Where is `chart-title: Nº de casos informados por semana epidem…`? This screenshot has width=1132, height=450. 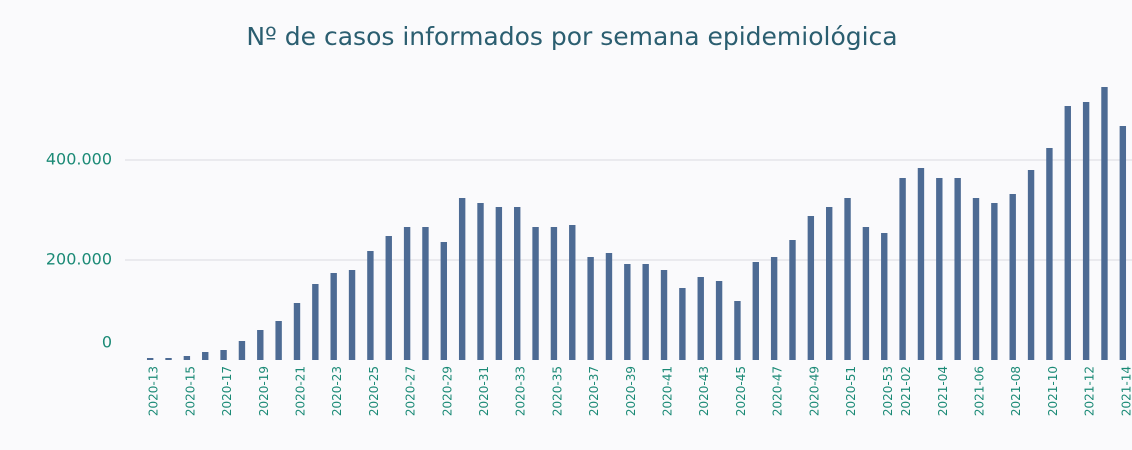 chart-title: Nº de casos informados por semana epidem… is located at coordinates (571, 36).